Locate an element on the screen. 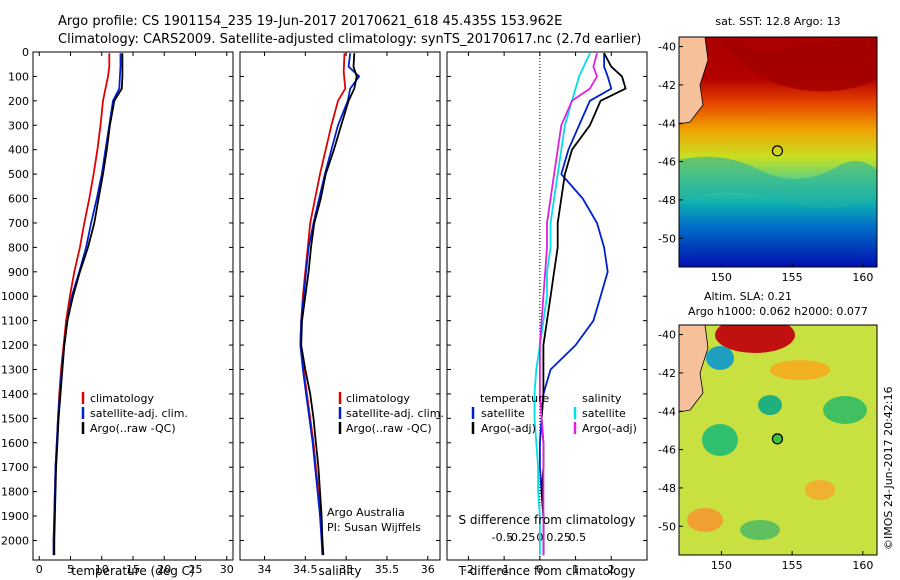 Image resolution: width=900 pixels, height=580 pixels. series-line-argo-adj- is located at coordinates (583, 304).